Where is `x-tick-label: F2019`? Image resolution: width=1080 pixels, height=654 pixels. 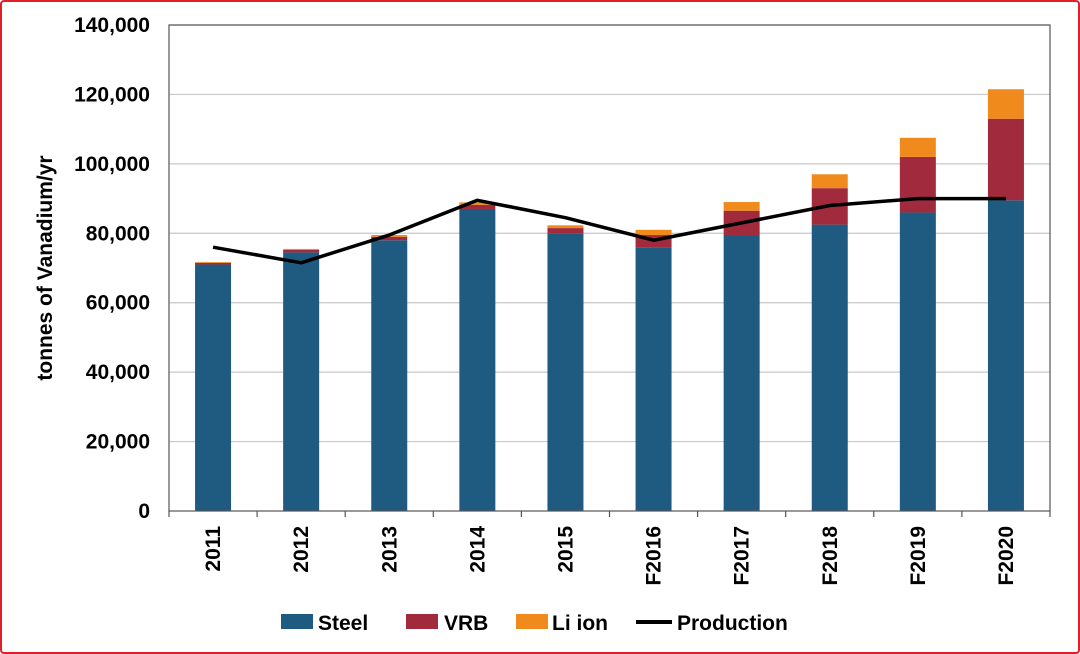
x-tick-label: F2019 is located at coordinates (918, 556).